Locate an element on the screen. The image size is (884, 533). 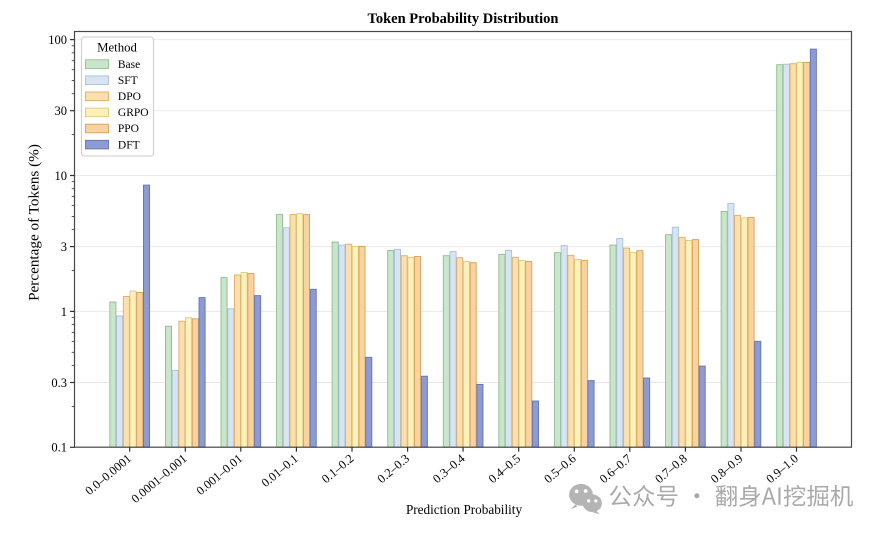
svg-text: Base is located at coordinates (129, 65).